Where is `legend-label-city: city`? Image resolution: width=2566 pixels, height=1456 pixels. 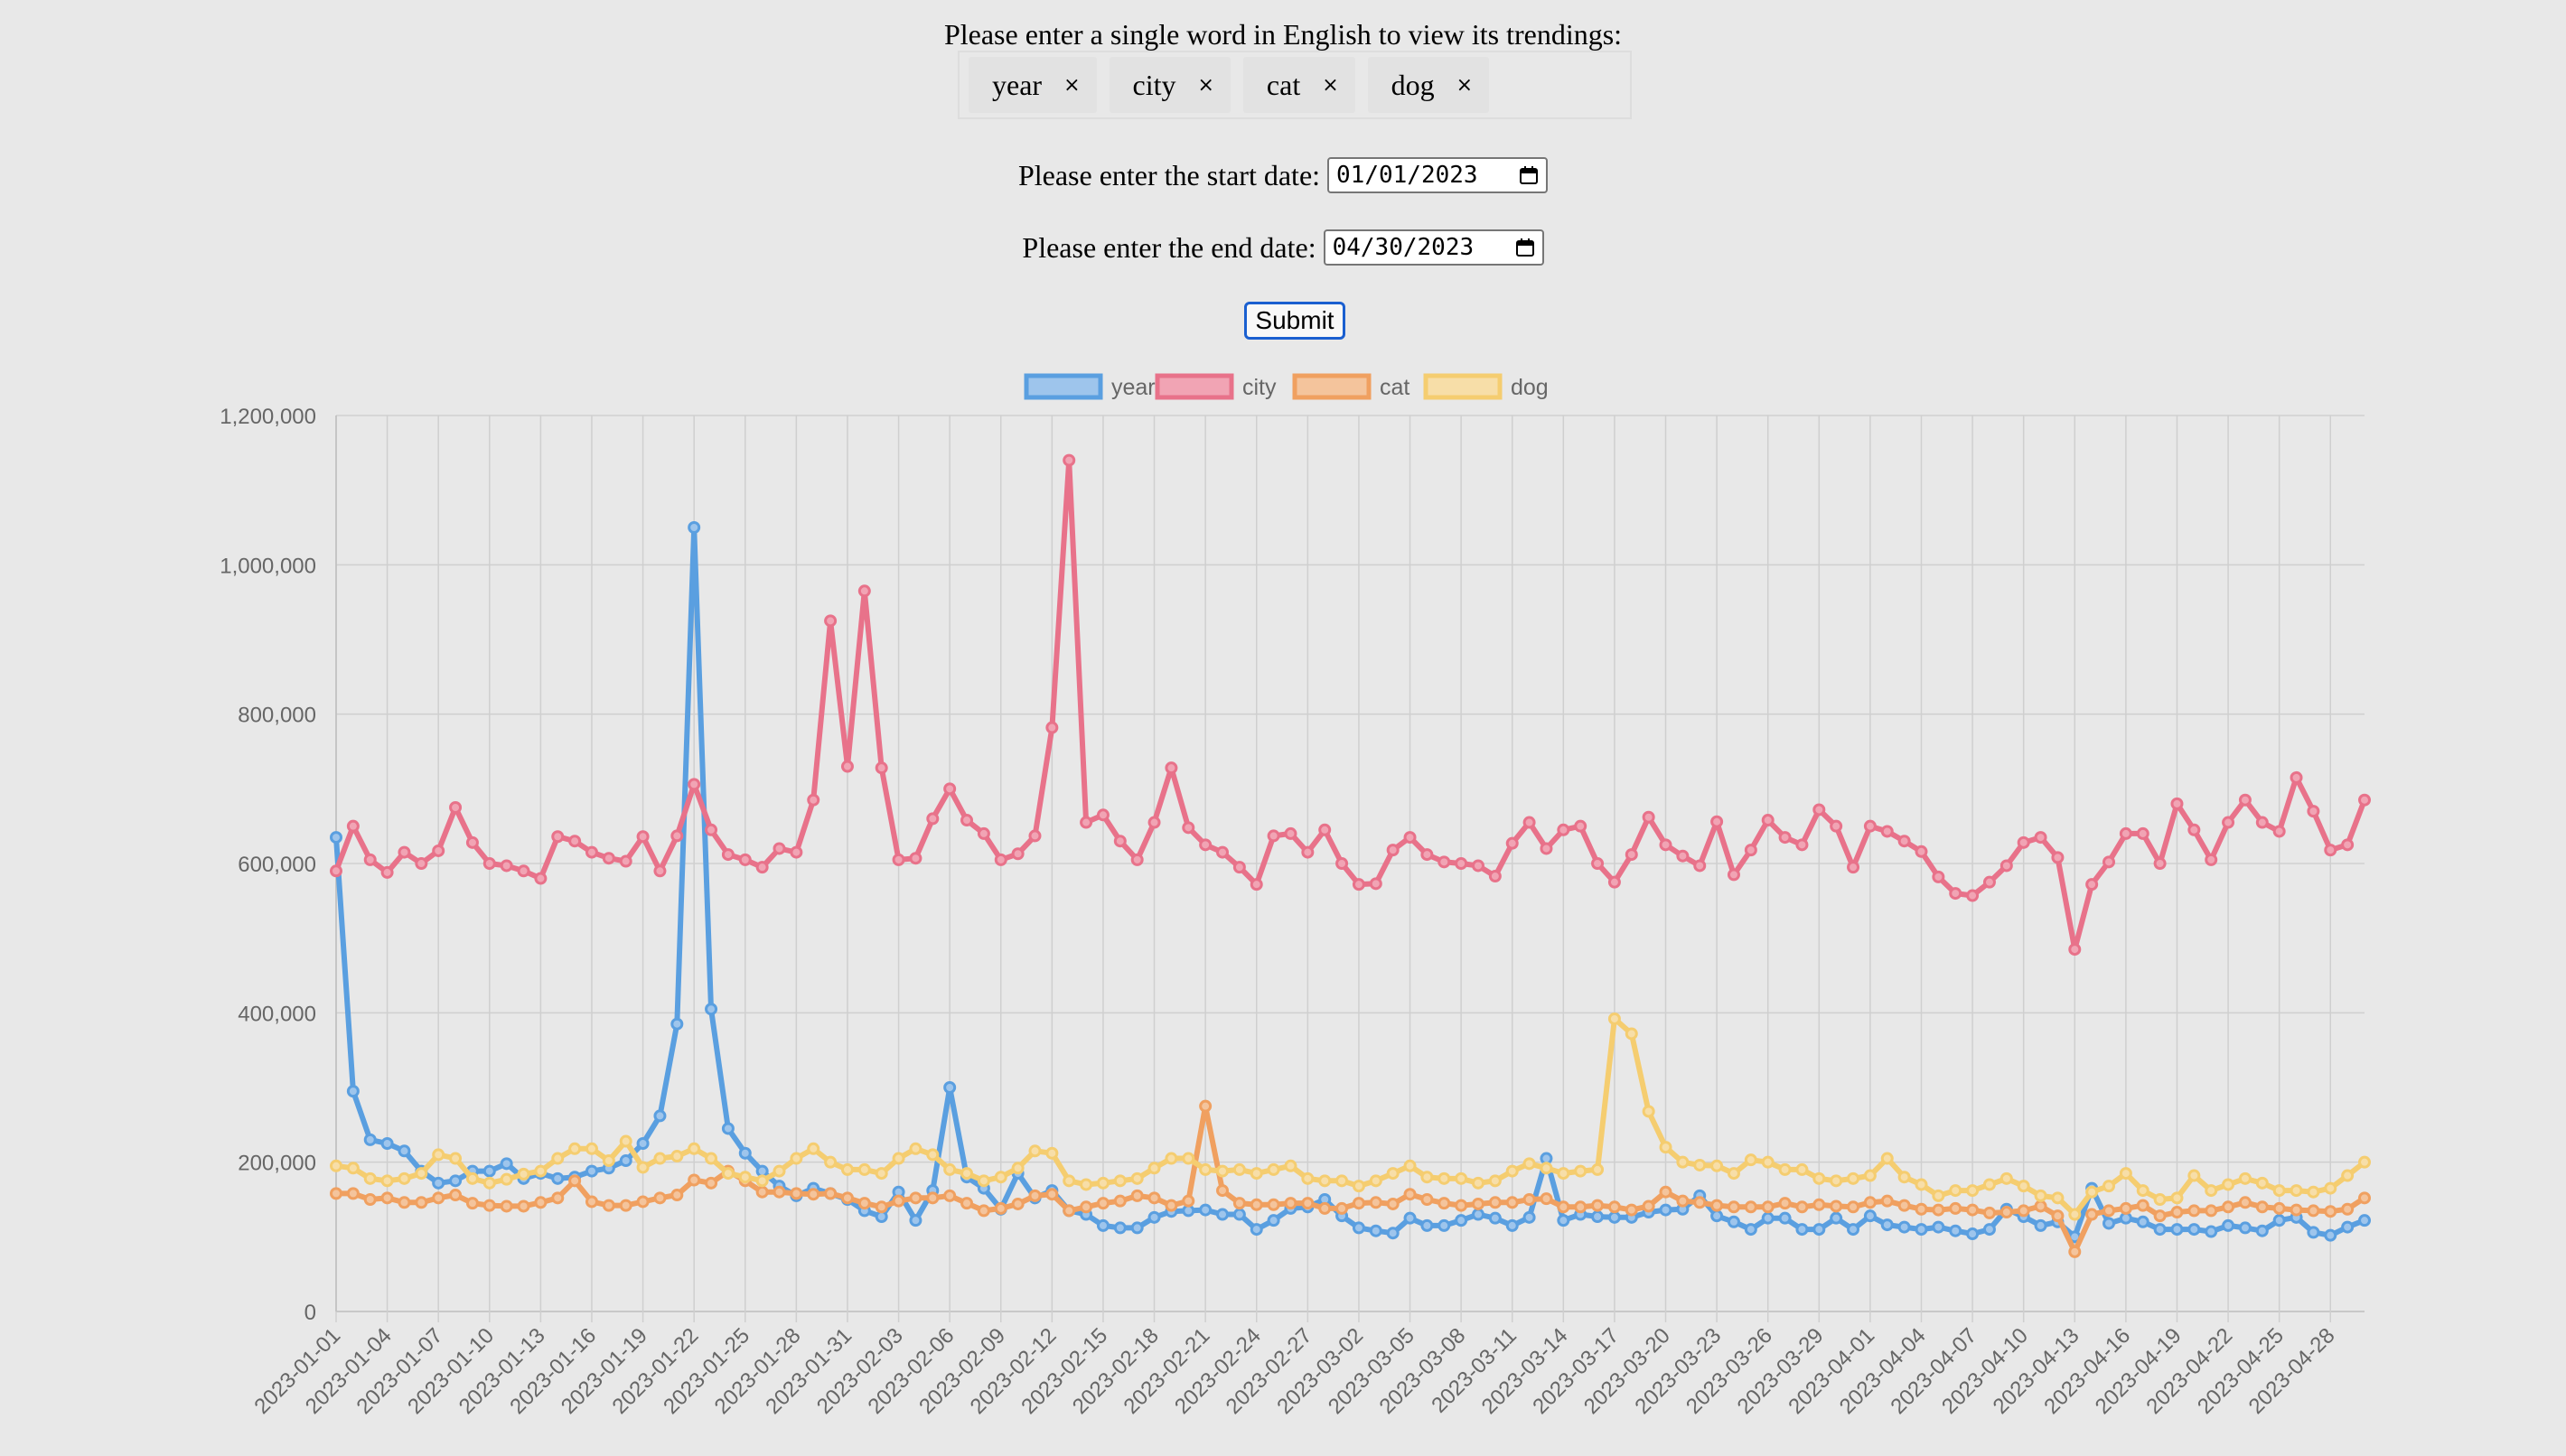
legend-label-city: city is located at coordinates (1259, 387).